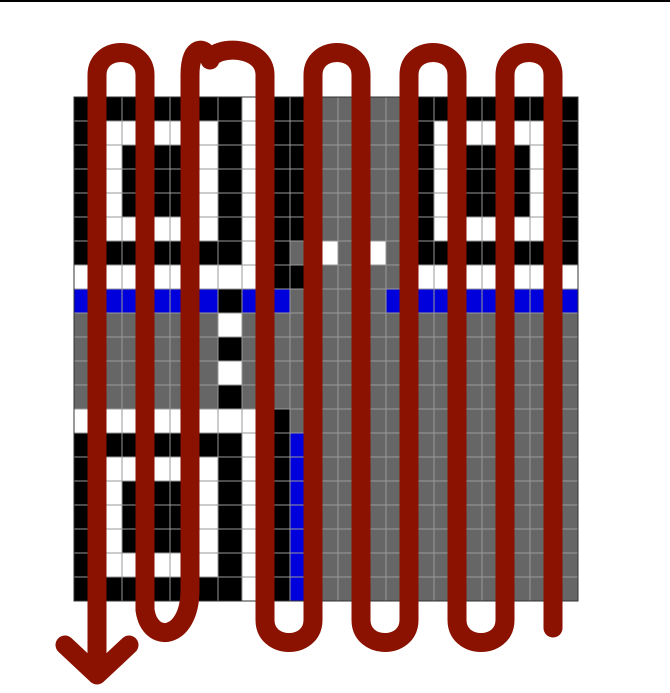  I want to click on top-border-line, so click(335, 1).